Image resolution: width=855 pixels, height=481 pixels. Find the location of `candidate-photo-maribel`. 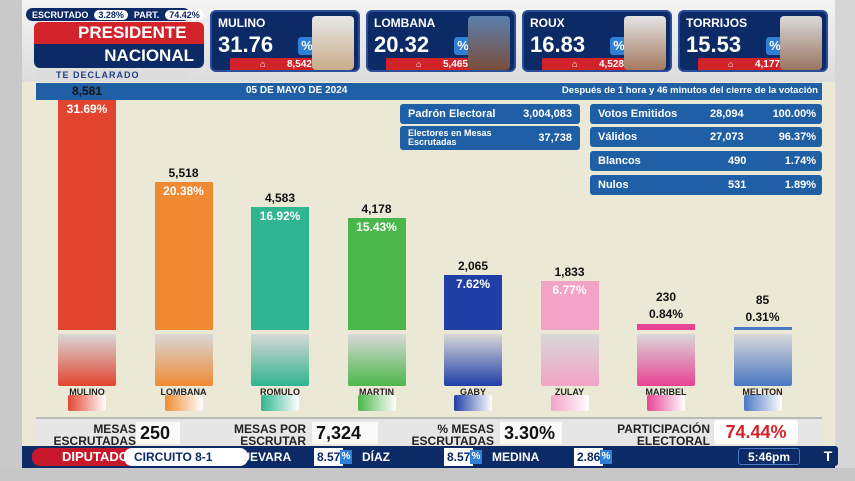

candidate-photo-maribel is located at coordinates (666, 360).